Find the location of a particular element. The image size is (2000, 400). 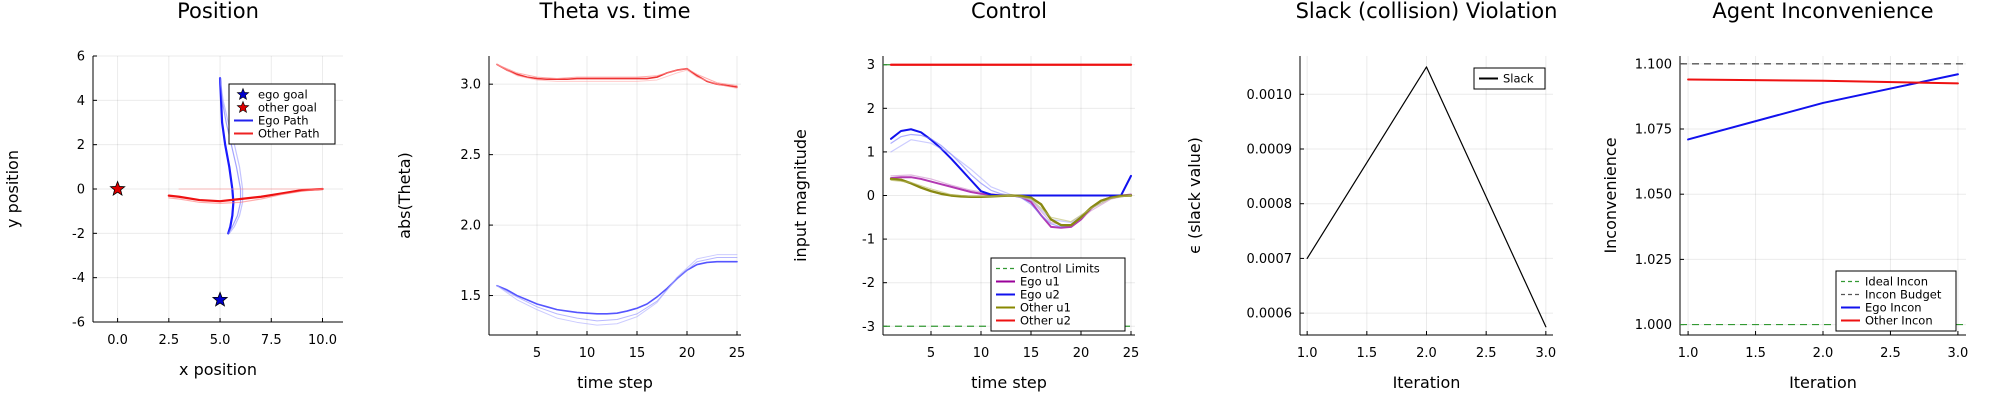

legend-label: Other u1 is located at coordinates (1045, 308).